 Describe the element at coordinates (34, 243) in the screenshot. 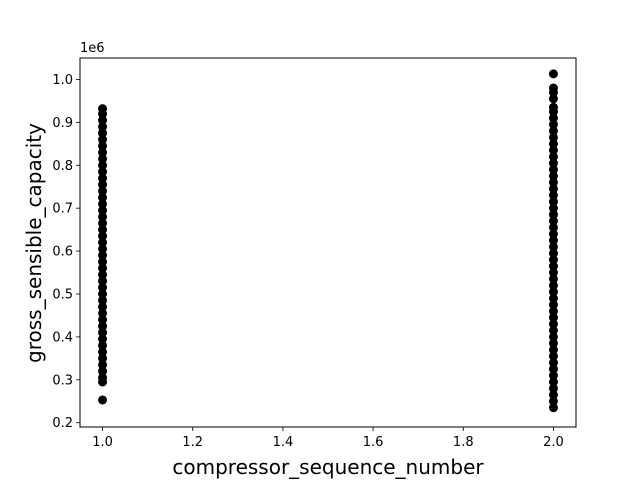

I see `y-axis-label: gross_sensible_capacity` at that location.